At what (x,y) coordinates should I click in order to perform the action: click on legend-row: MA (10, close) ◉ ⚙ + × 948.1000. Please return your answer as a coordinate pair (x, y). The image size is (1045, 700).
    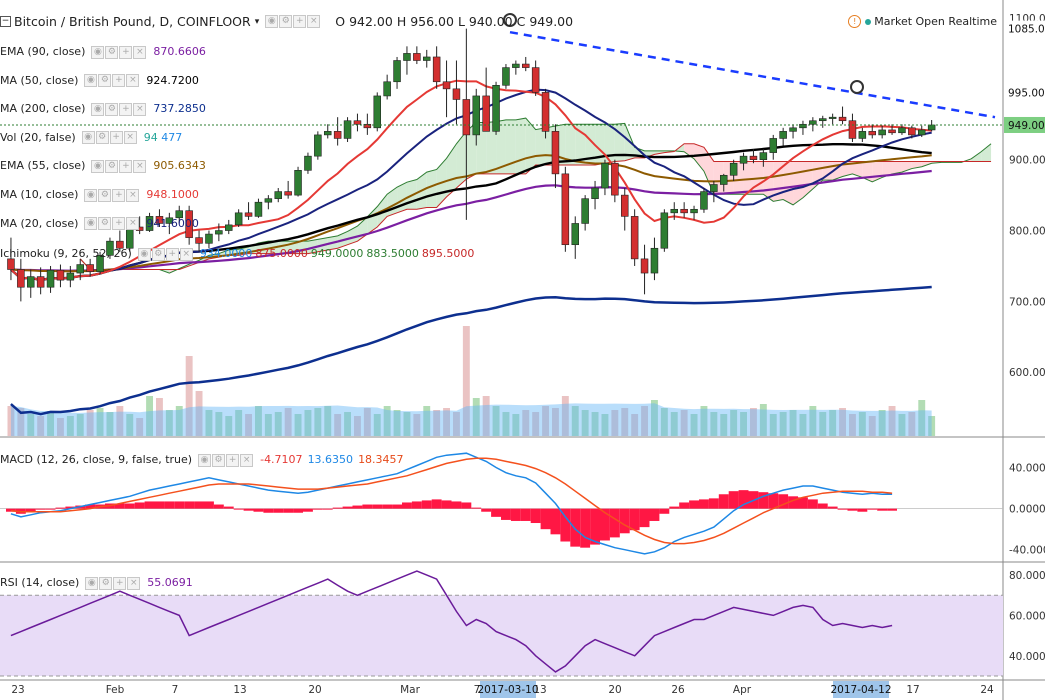
    Looking at the image, I should click on (99, 195).